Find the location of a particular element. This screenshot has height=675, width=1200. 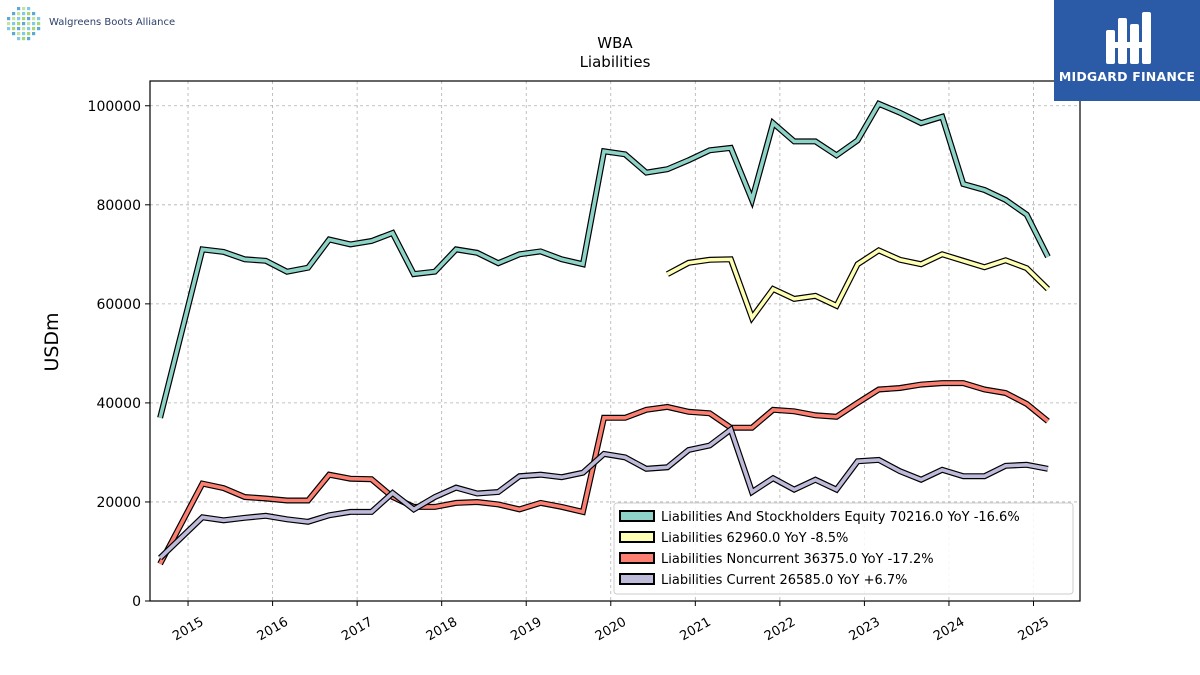

x-tick-label: 2025 is located at coordinates (1034, 630).